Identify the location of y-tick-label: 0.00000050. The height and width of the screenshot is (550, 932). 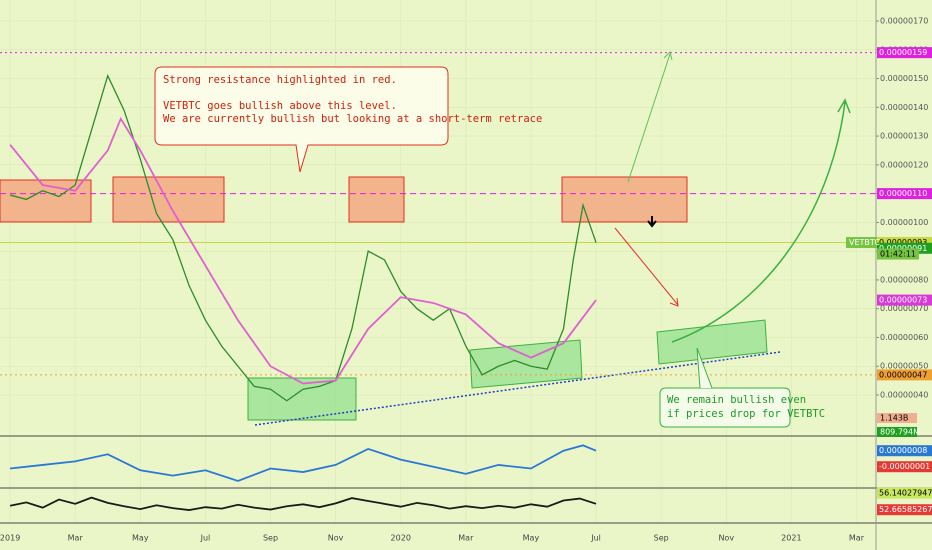
(904, 366).